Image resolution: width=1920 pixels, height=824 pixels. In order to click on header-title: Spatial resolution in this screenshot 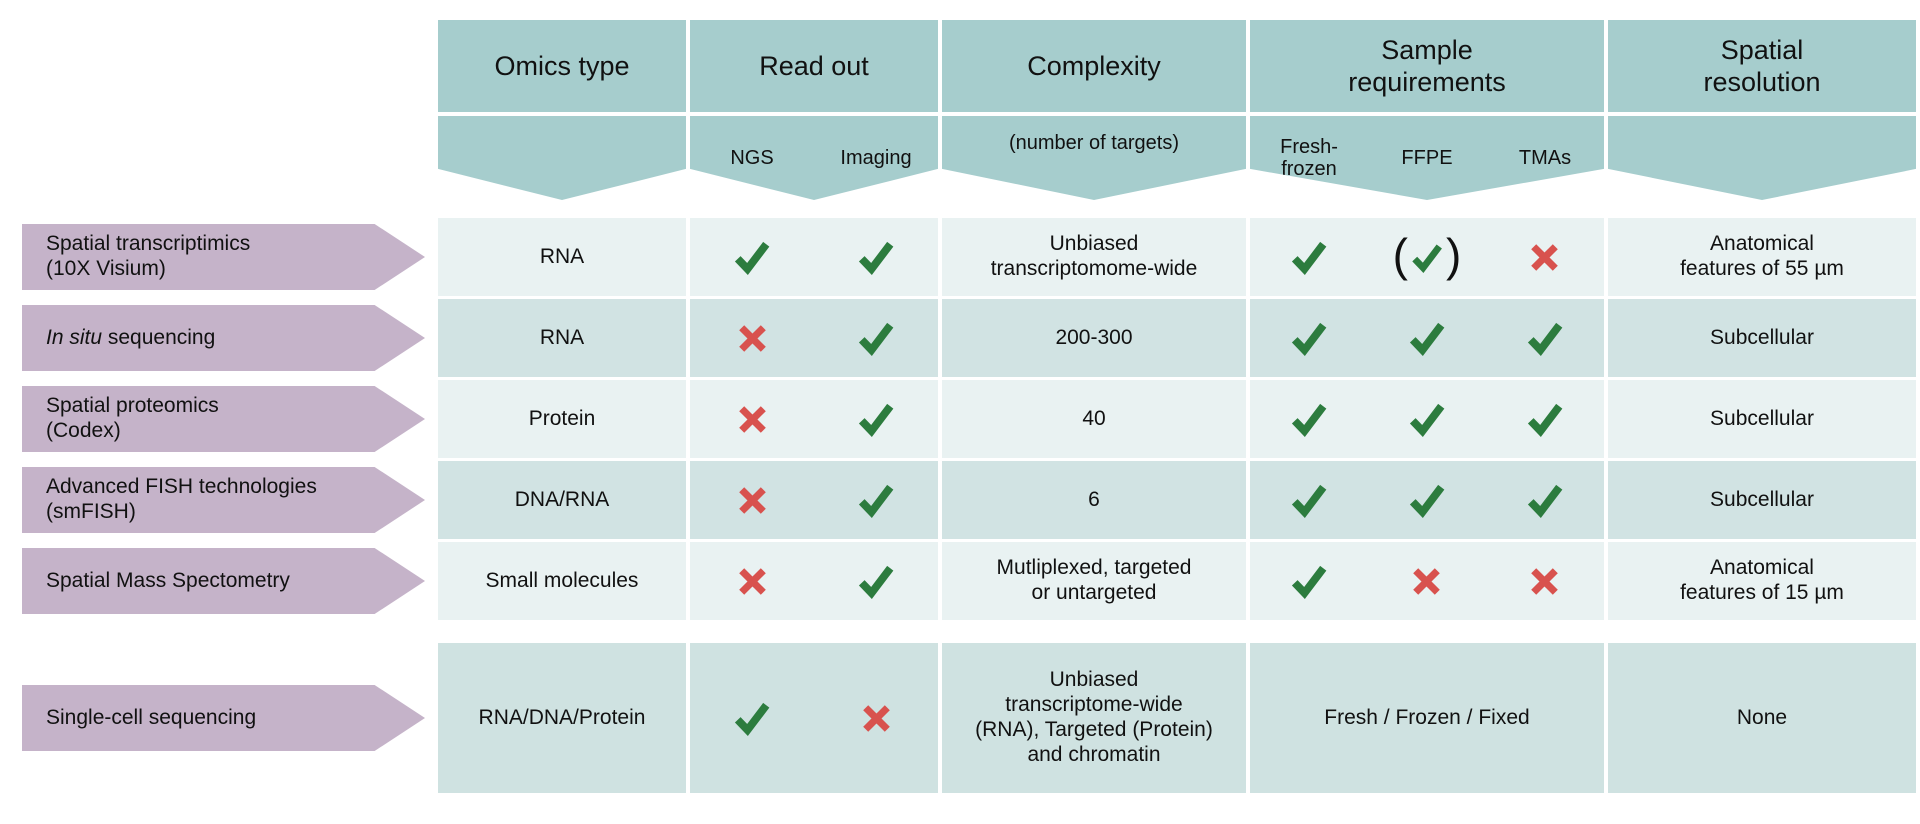, I will do `click(1762, 65)`.